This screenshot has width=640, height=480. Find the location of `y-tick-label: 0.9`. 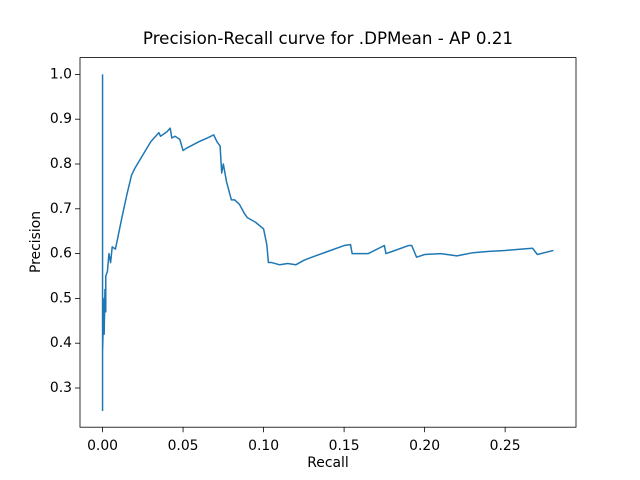

y-tick-label: 0.9 is located at coordinates (61, 119).